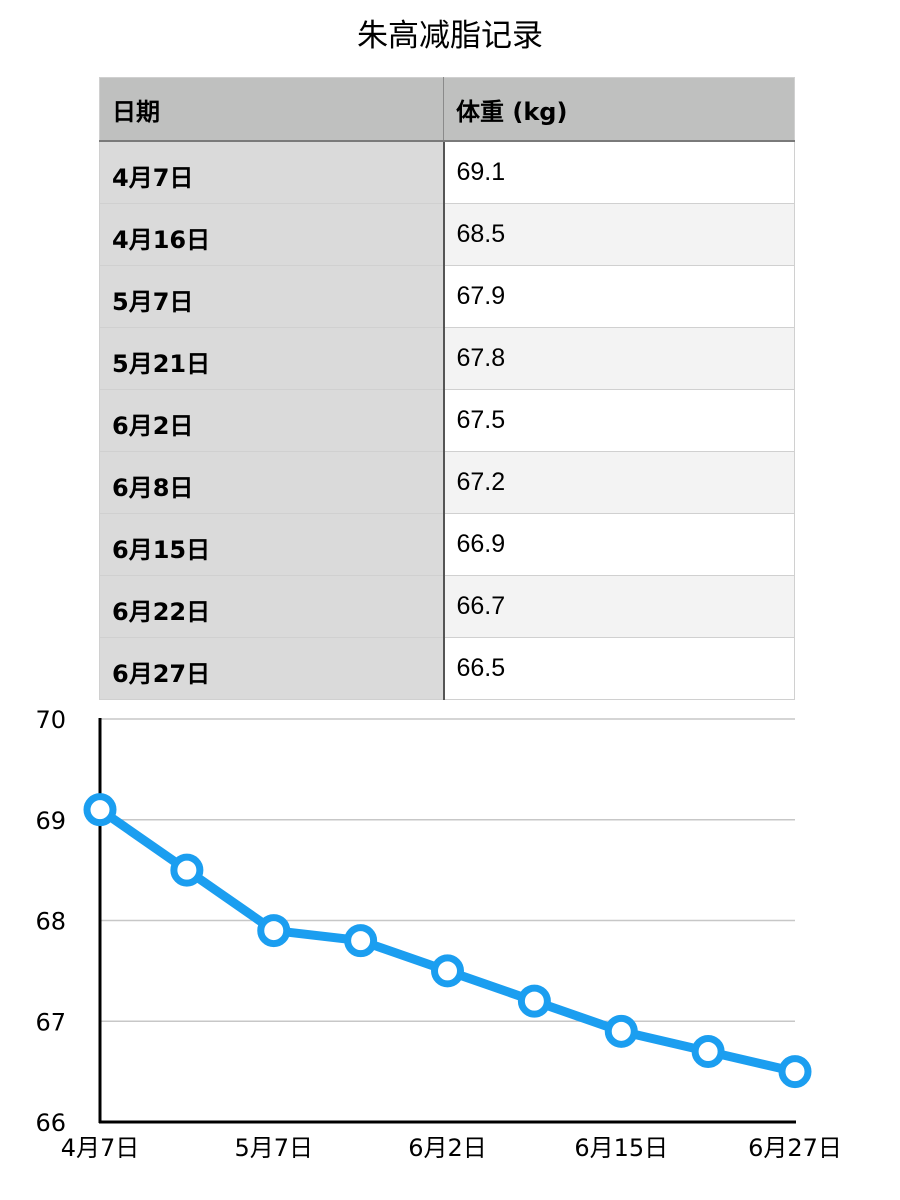 This screenshot has height=1200, width=900. Describe the element at coordinates (447, 1148) in the screenshot. I see `x-tick-label: 6月2日` at that location.